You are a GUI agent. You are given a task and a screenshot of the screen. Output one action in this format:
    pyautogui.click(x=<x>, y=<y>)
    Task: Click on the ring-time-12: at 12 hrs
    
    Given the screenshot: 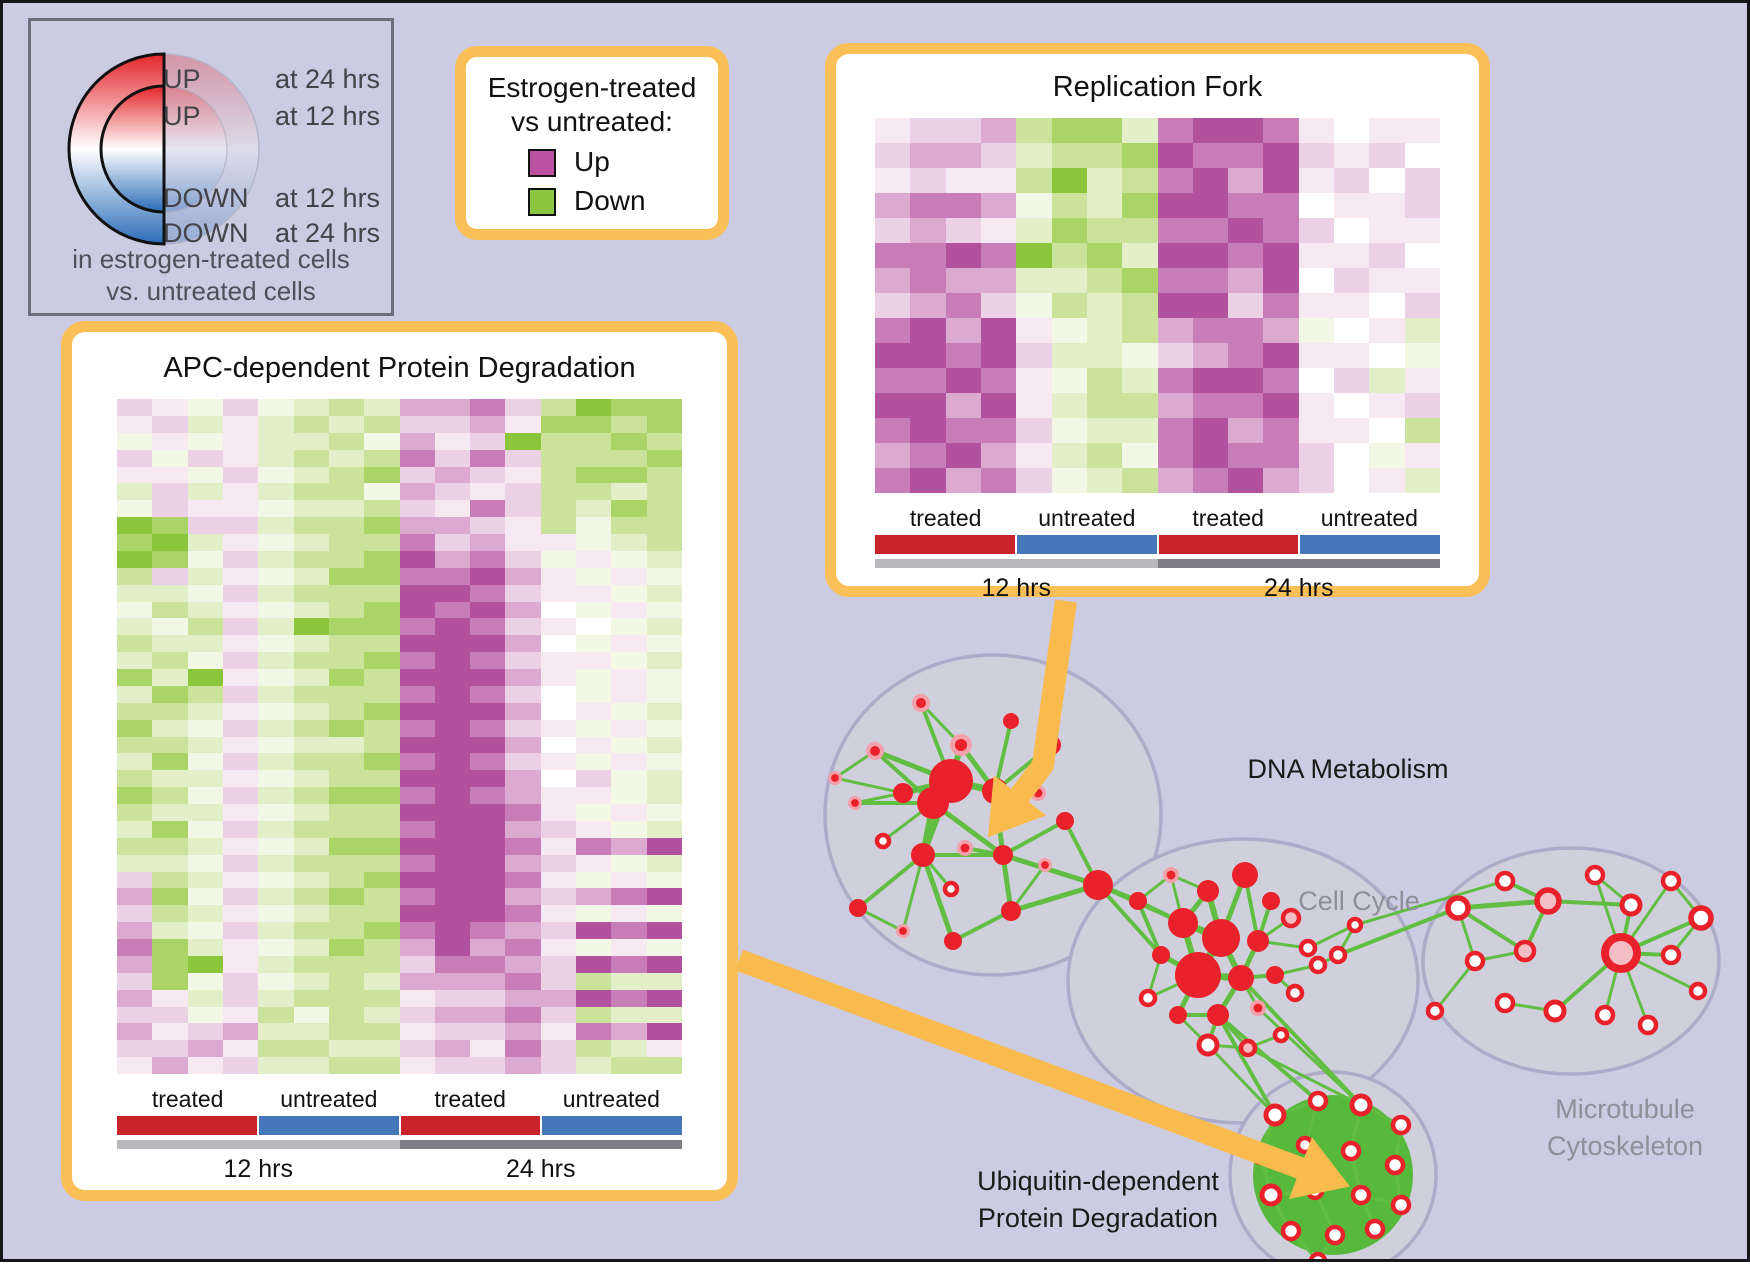 What is the action you would take?
    pyautogui.click(x=328, y=116)
    